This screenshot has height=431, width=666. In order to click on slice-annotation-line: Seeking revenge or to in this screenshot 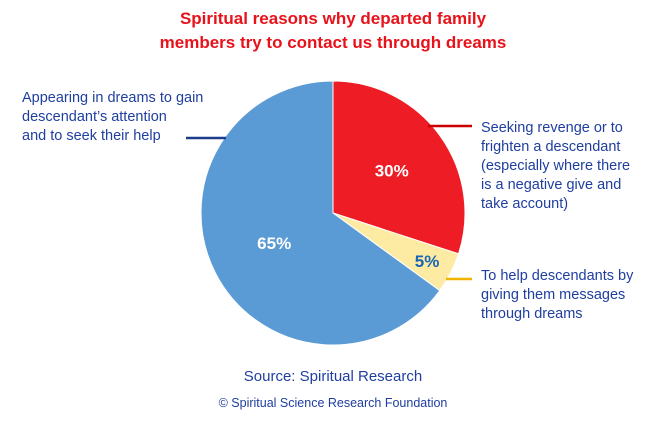, I will do `click(552, 128)`.